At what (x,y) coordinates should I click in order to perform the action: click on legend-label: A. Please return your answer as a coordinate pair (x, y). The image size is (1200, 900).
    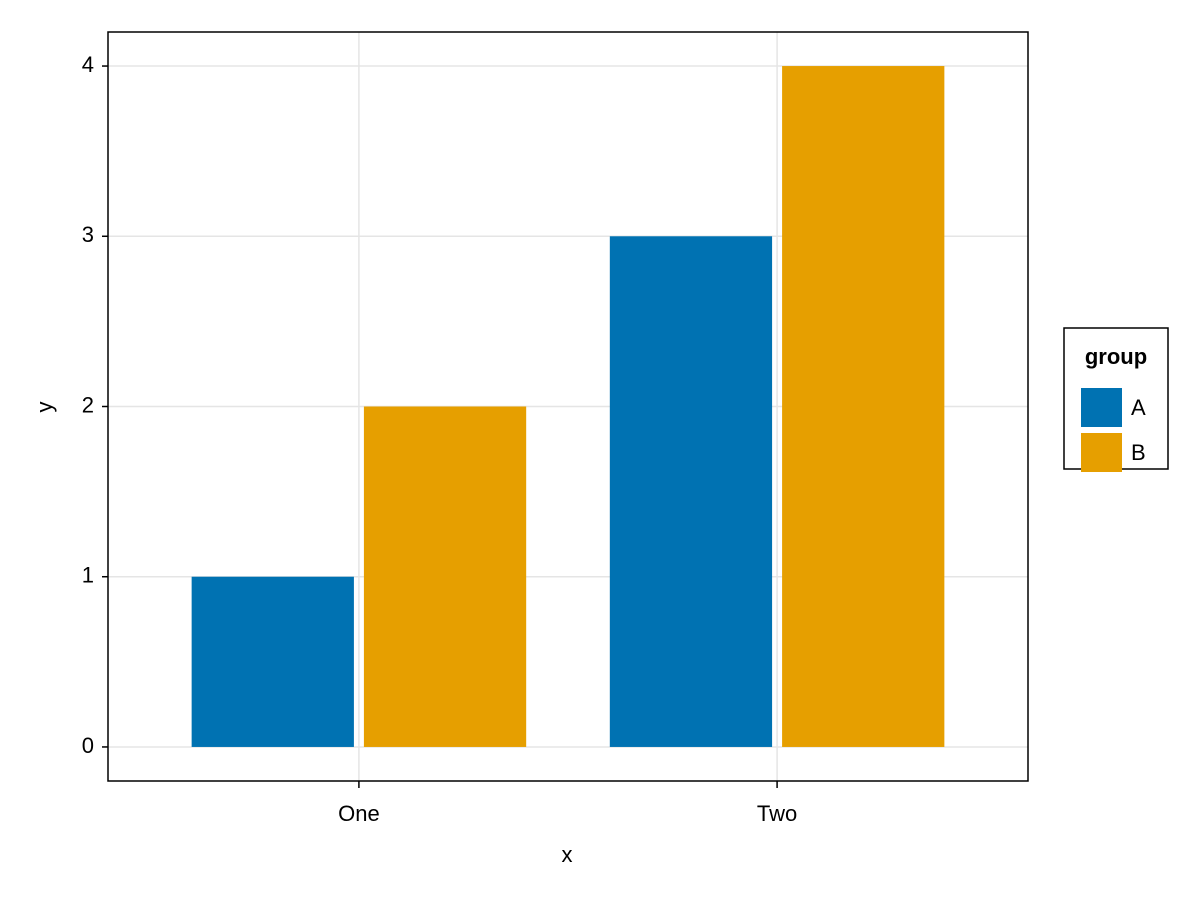
    Looking at the image, I should click on (1138, 407).